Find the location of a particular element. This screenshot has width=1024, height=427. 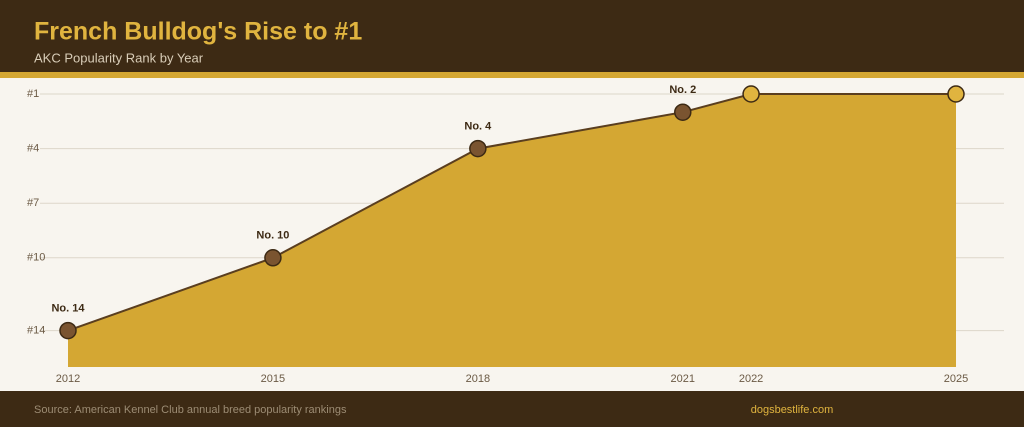

x-tick-label: 2021 is located at coordinates (683, 379).